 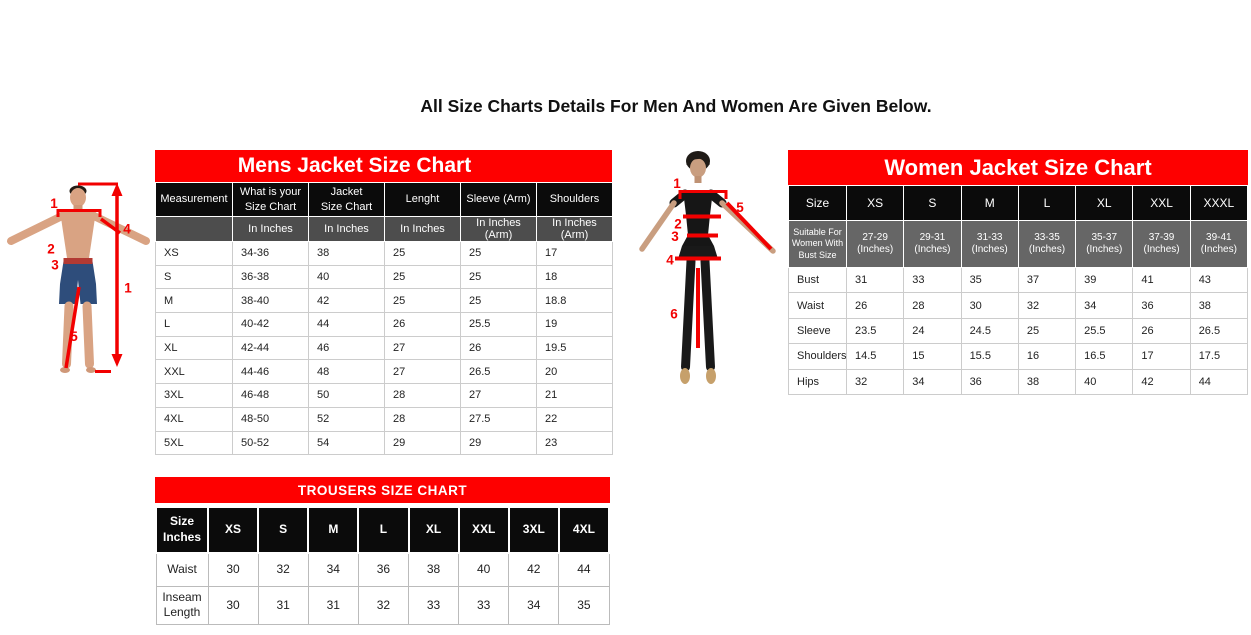 I want to click on table-cell: 48-50, so click(x=270, y=419).